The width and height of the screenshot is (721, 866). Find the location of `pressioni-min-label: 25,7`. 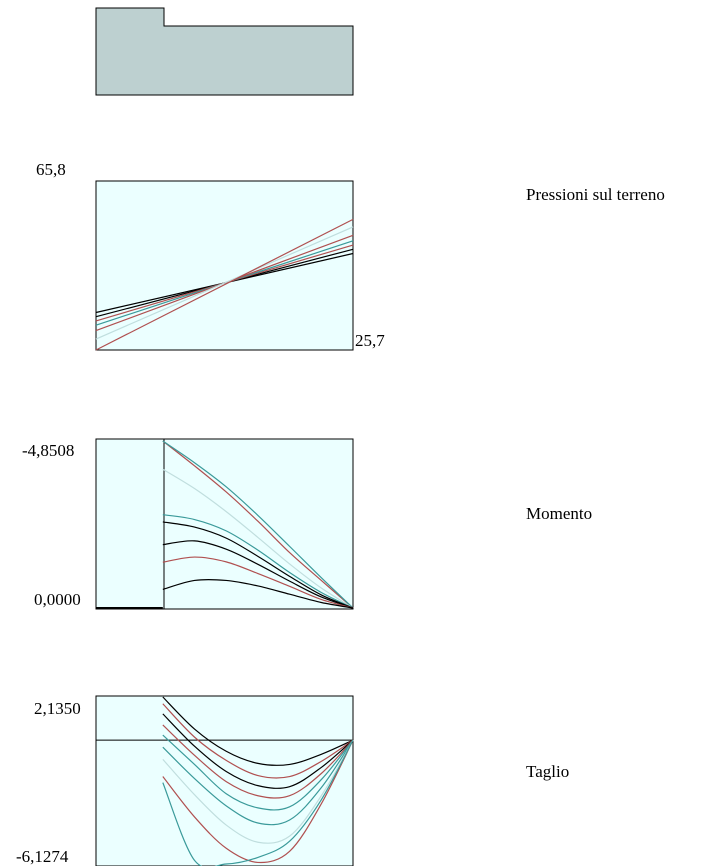

pressioni-min-label: 25,7 is located at coordinates (370, 340).